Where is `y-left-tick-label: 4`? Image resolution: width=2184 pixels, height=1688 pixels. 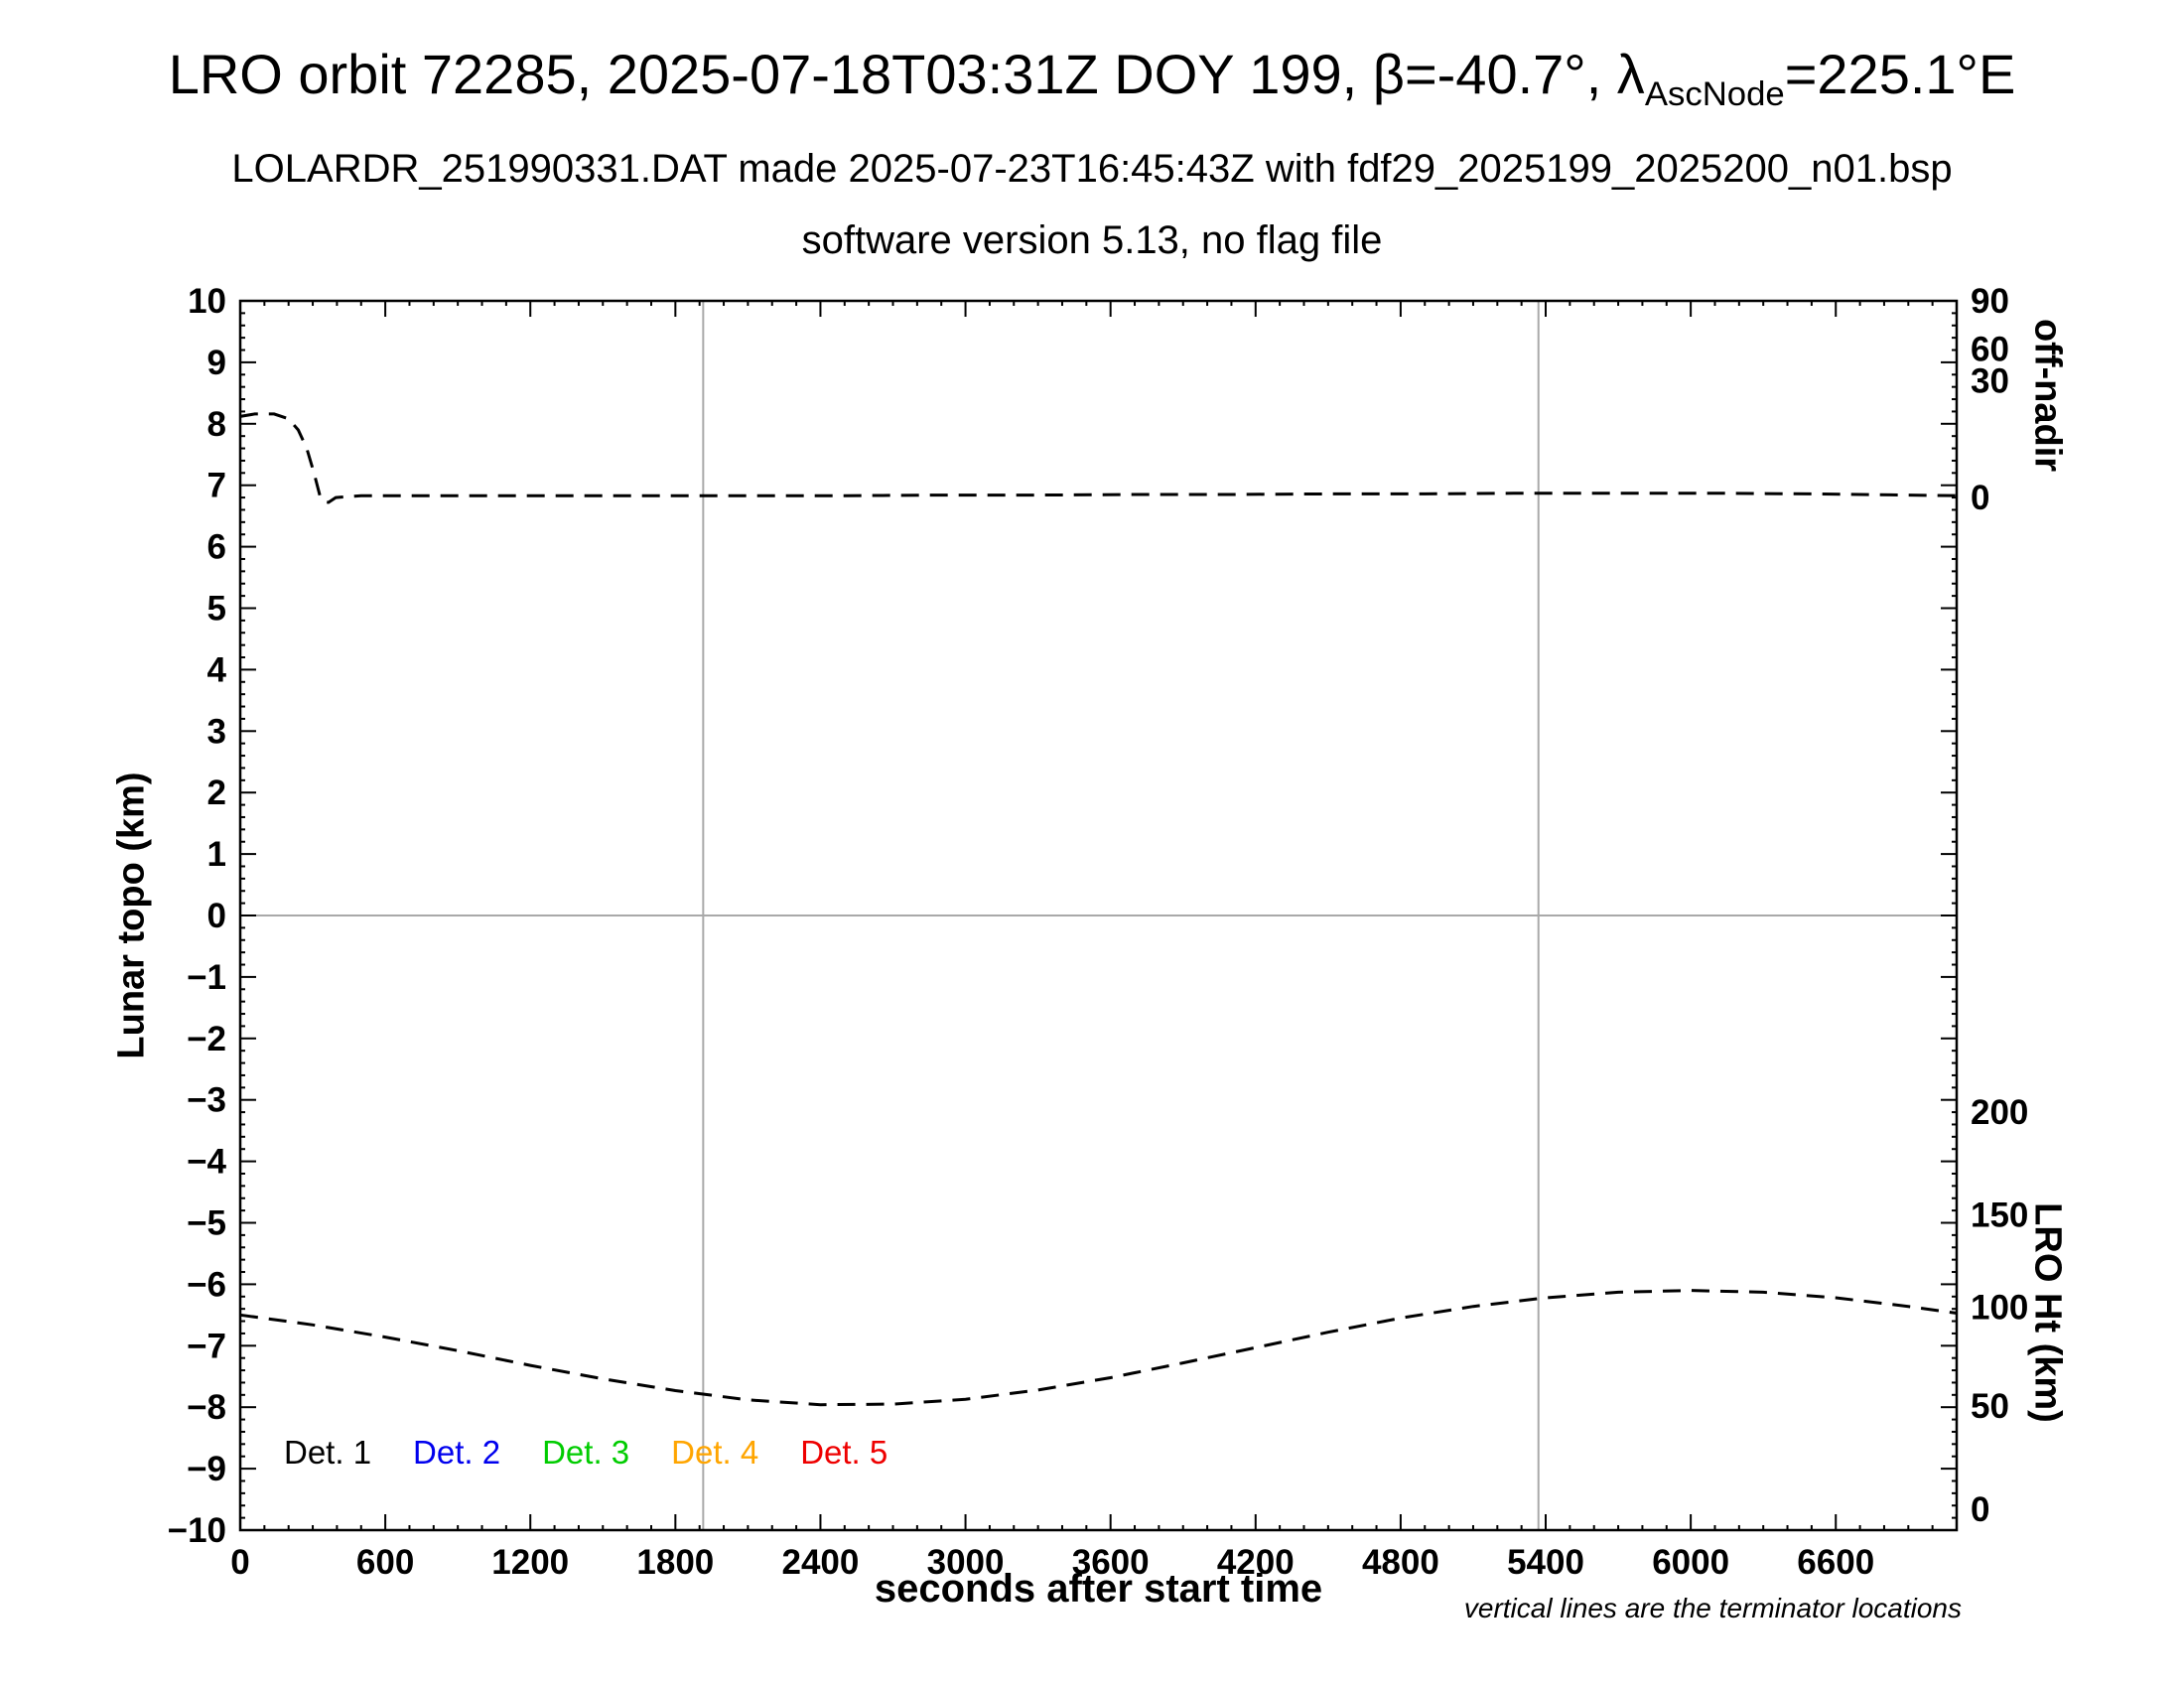
y-left-tick-label: 4 is located at coordinates (217, 669).